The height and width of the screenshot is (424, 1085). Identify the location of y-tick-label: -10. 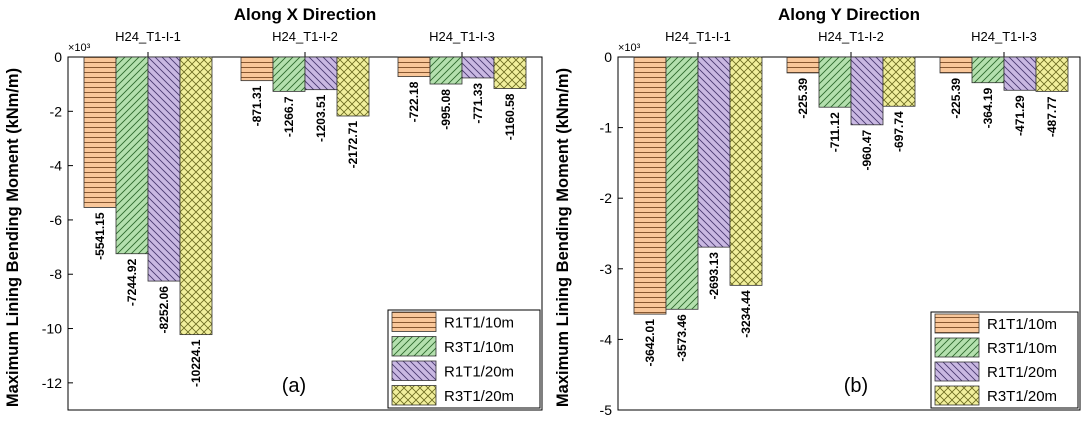
(52, 329).